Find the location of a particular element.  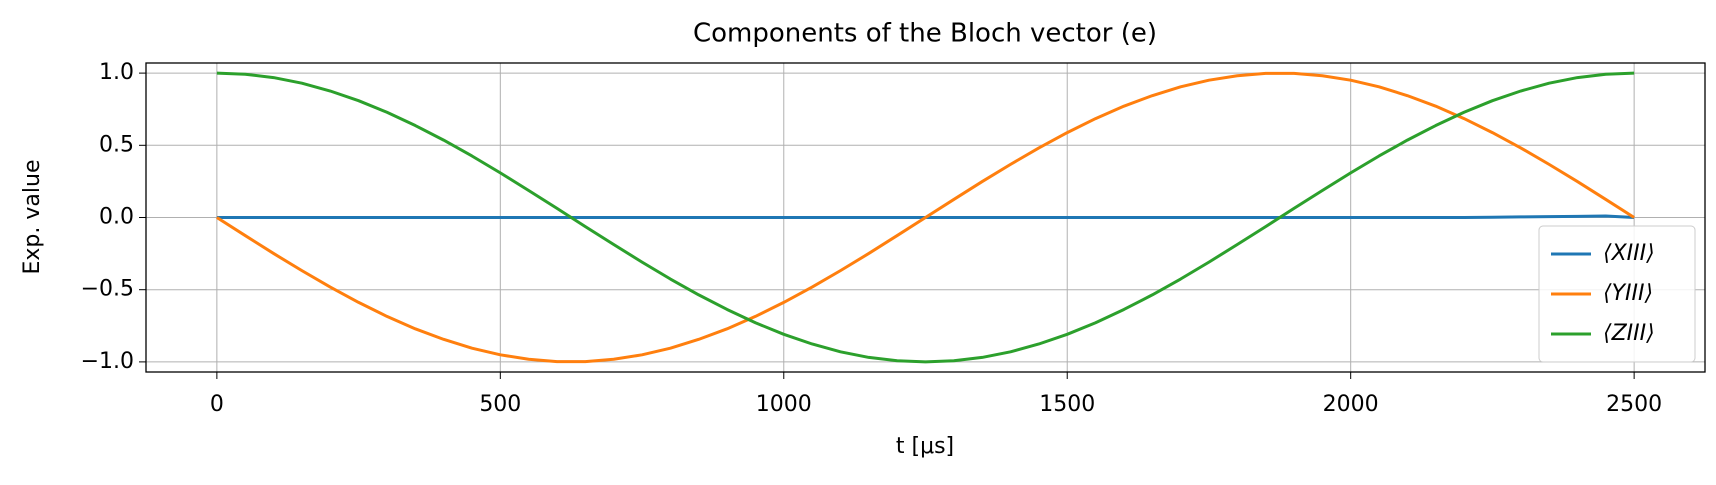

x-axis-label: t [μs] is located at coordinates (925, 446).